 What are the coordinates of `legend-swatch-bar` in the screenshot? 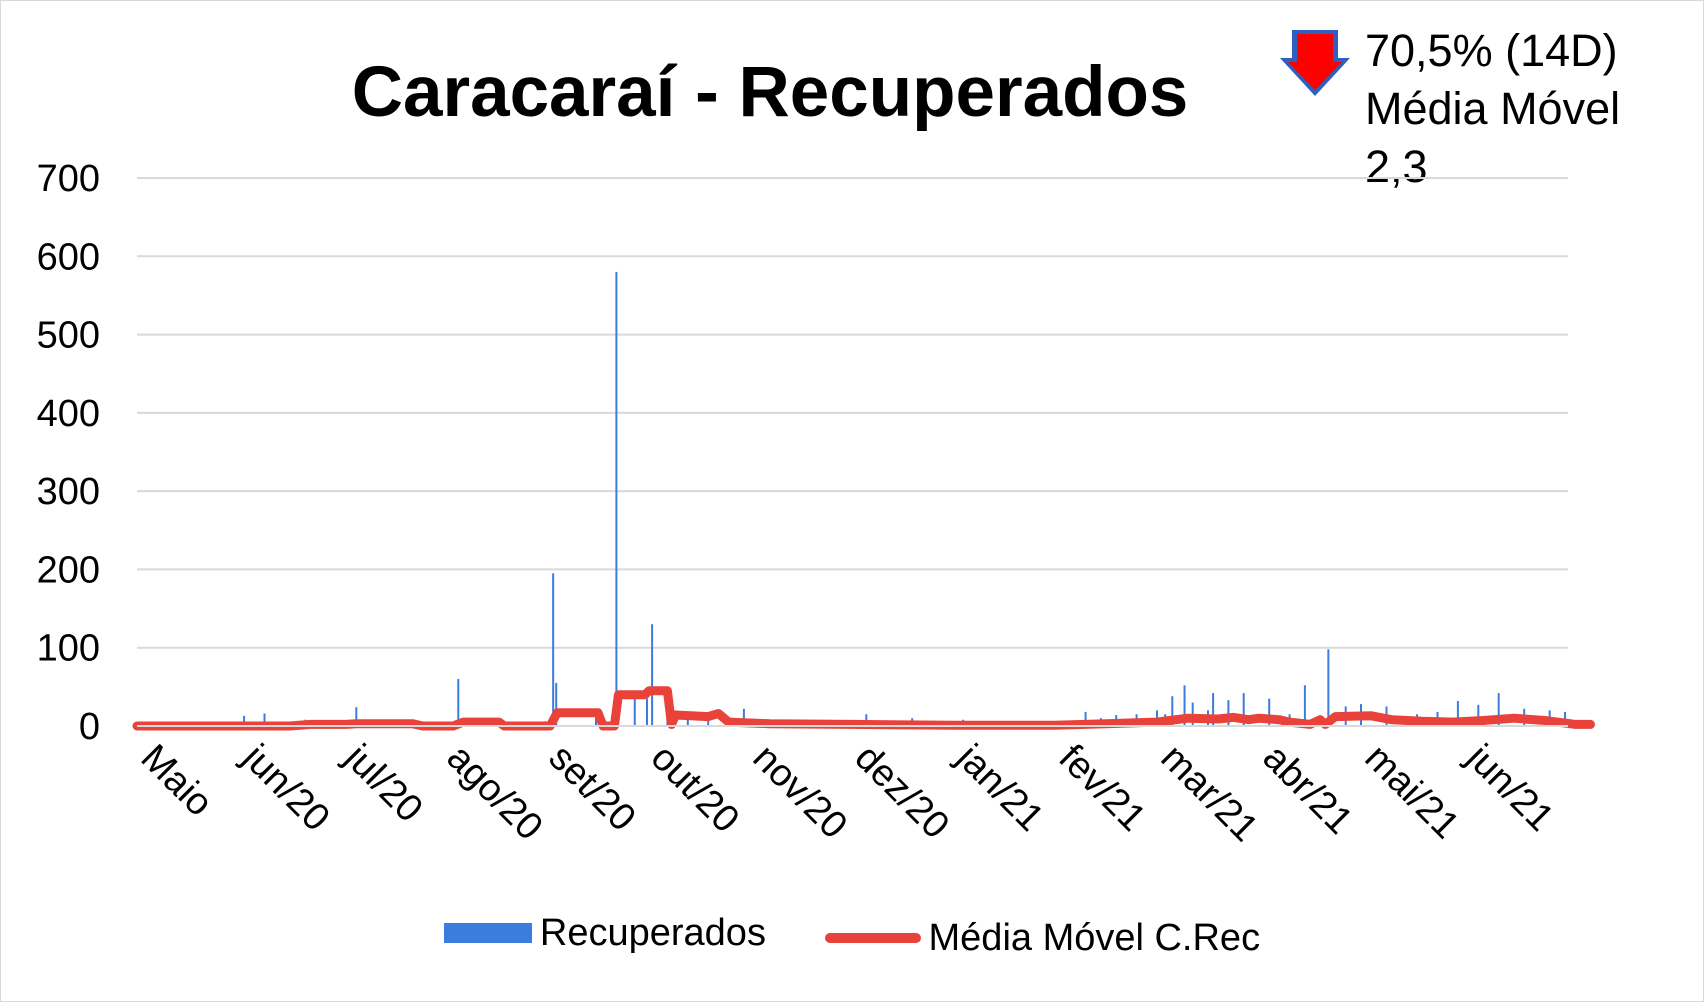 It's located at (487, 933).